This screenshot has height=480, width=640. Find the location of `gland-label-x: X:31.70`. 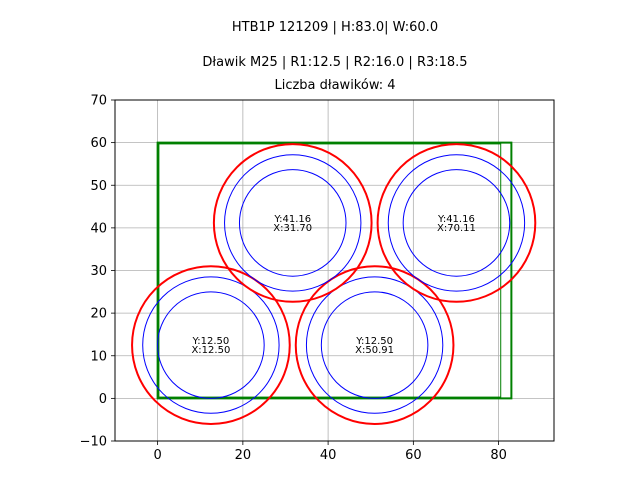

gland-label-x: X:31.70 is located at coordinates (292, 228).